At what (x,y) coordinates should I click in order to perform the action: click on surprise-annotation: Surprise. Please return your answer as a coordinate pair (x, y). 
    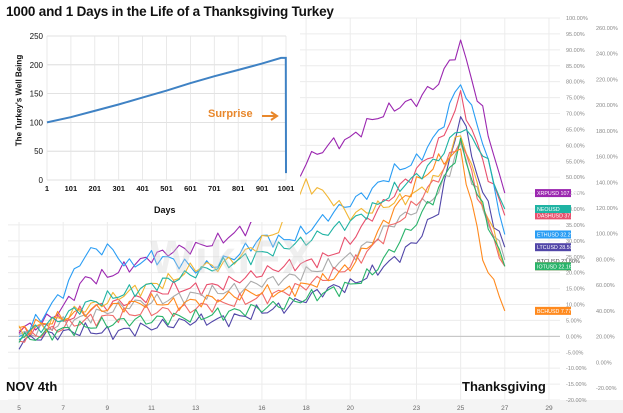
    Looking at the image, I should click on (230, 114).